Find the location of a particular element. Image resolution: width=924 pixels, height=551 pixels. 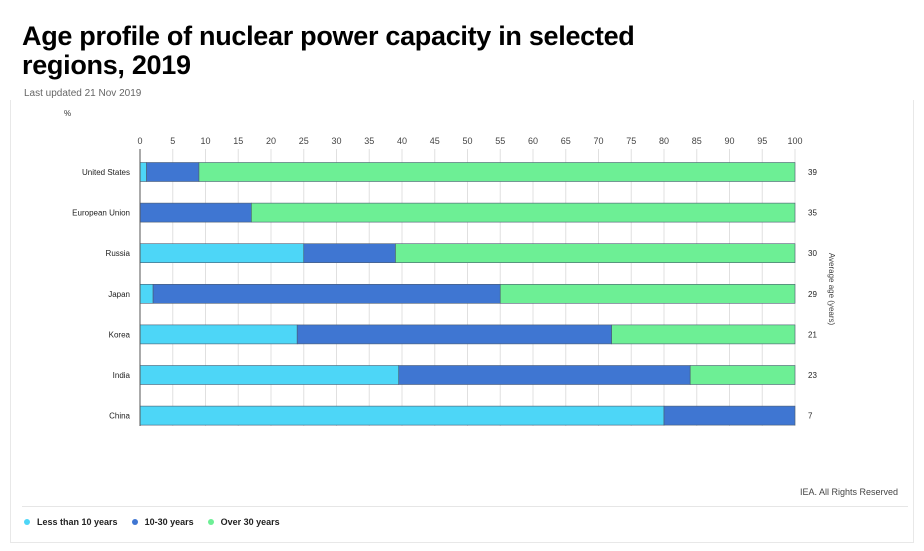

x-tick-label: 100 is located at coordinates (794, 141).